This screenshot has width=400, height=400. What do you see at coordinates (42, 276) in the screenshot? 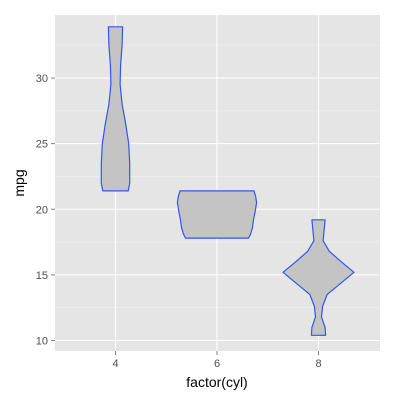
I see `y-tick-label: 15` at bounding box center [42, 276].